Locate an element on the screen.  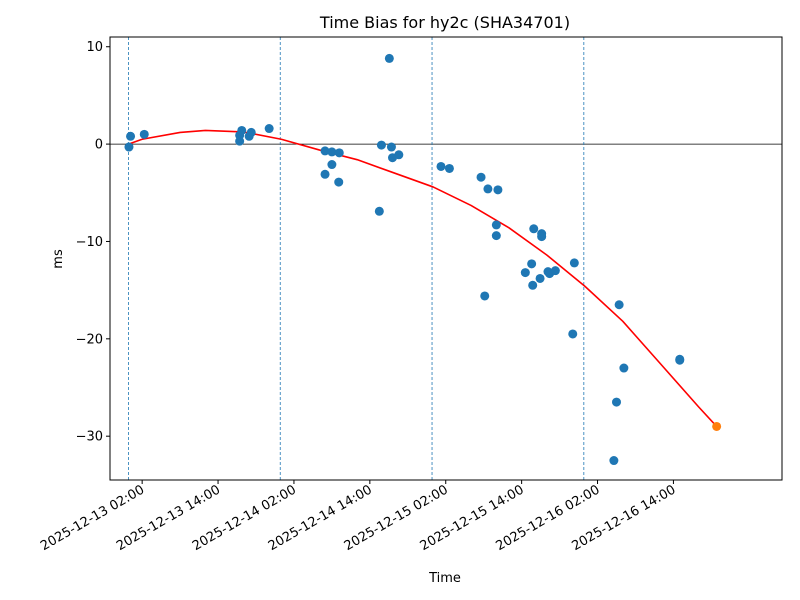
predicted-point is located at coordinates (717, 426).